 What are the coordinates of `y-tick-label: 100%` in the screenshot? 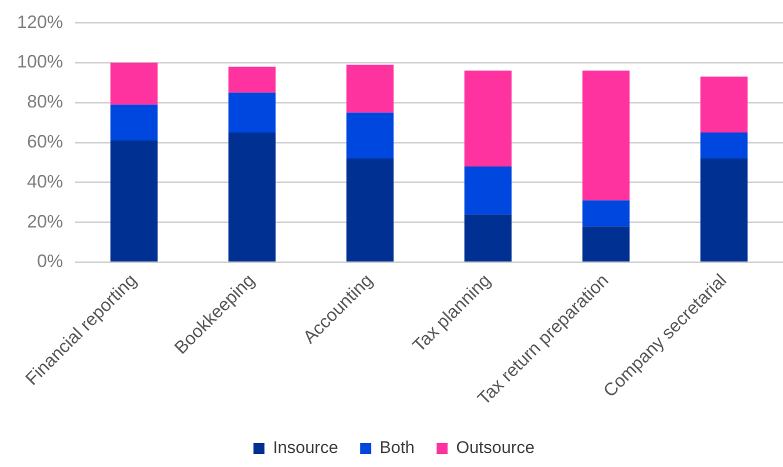 It's located at (40, 62).